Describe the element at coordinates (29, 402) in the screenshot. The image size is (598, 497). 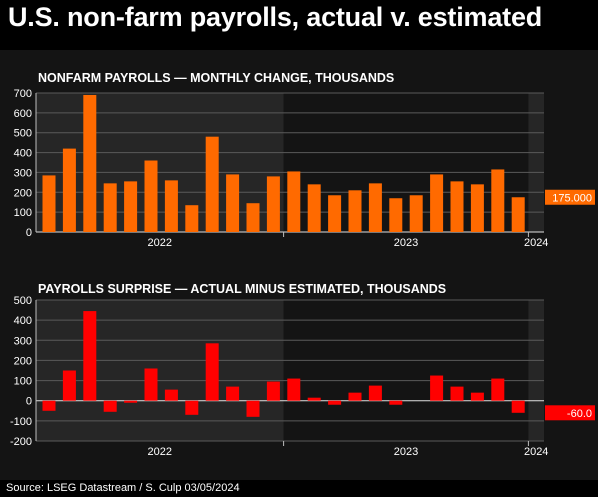
I see `surprise-y-tick-label: 0` at that location.